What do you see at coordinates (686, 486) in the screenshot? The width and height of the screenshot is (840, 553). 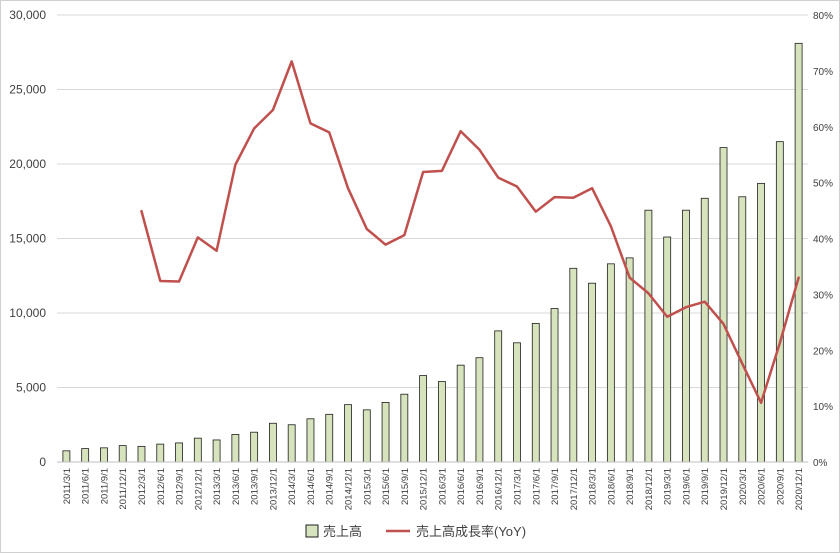 I see `x-tick-label: 2019/6/1` at bounding box center [686, 486].